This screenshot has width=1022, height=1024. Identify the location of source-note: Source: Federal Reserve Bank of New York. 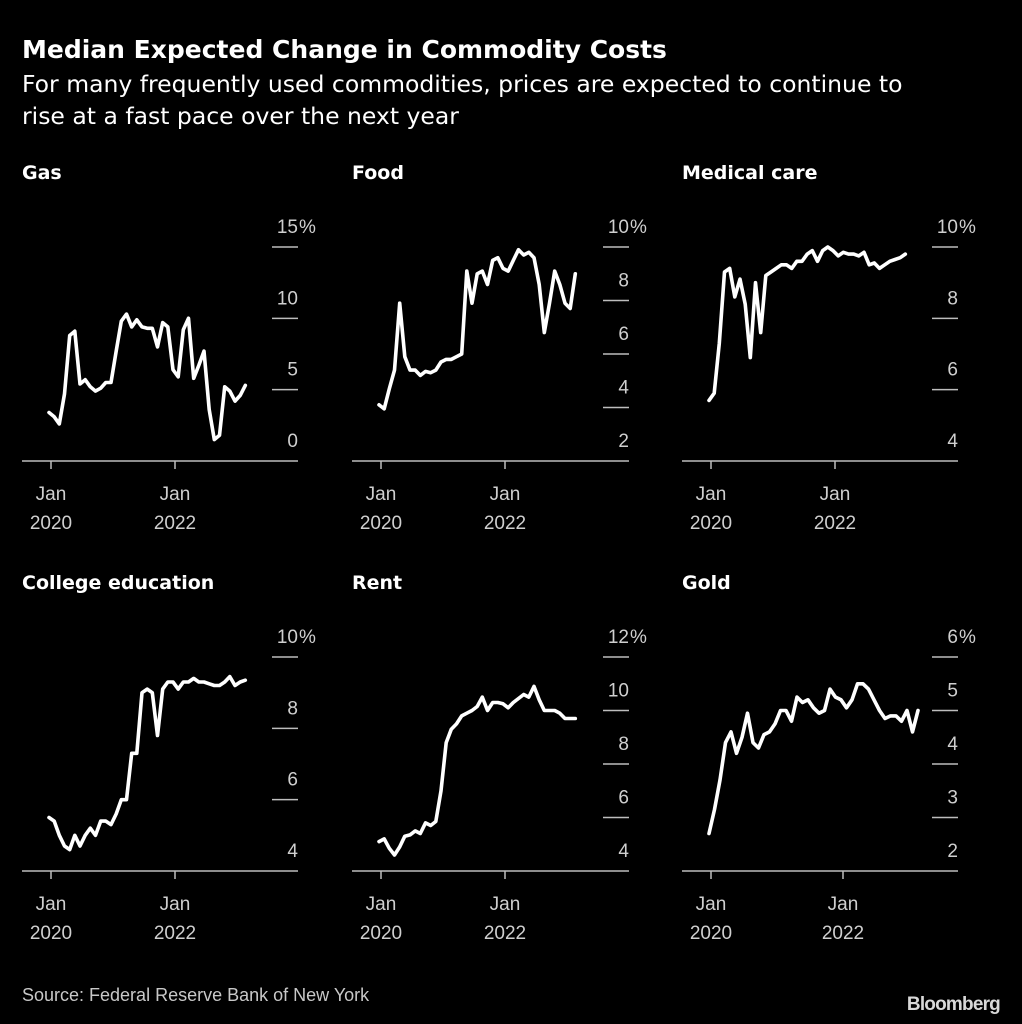
(196, 995).